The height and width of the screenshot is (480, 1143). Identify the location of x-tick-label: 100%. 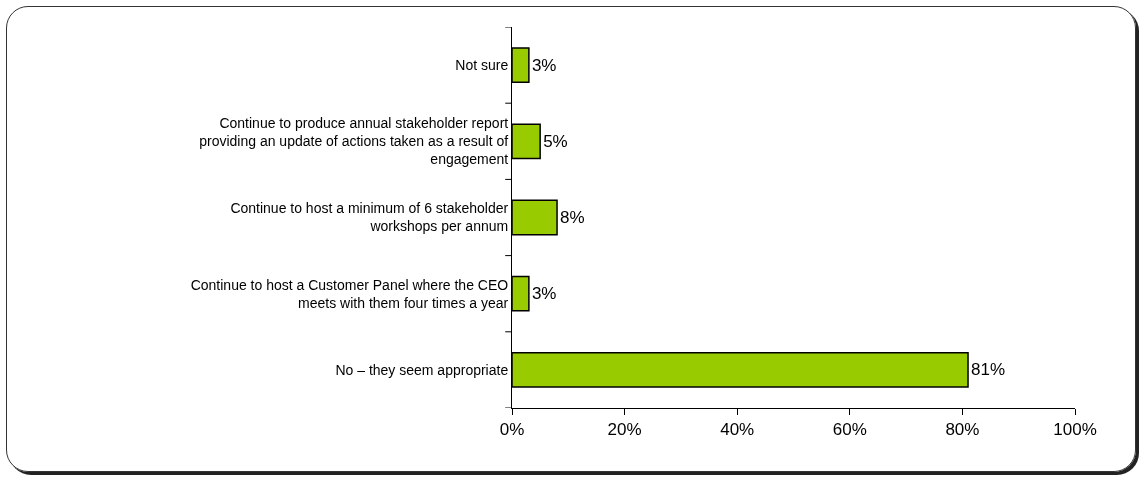
(1075, 430).